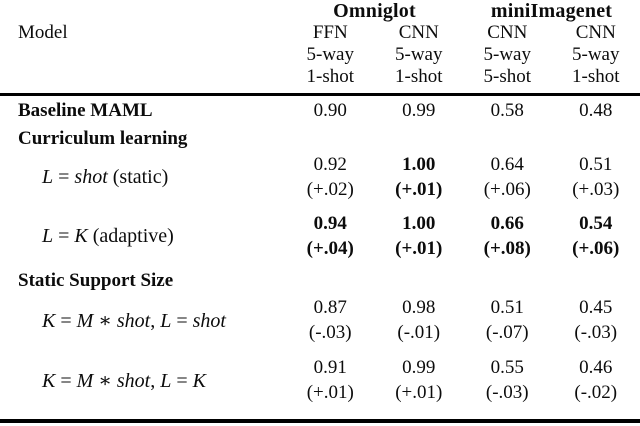  I want to click on accuracy-value: 0.45, so click(596, 307).